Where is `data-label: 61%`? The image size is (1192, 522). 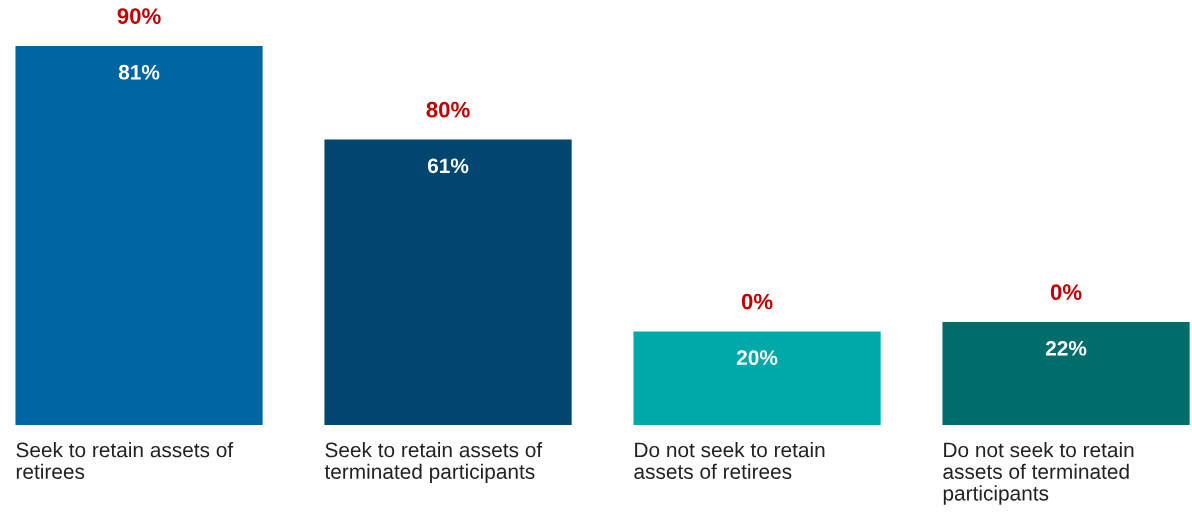
data-label: 61% is located at coordinates (448, 166).